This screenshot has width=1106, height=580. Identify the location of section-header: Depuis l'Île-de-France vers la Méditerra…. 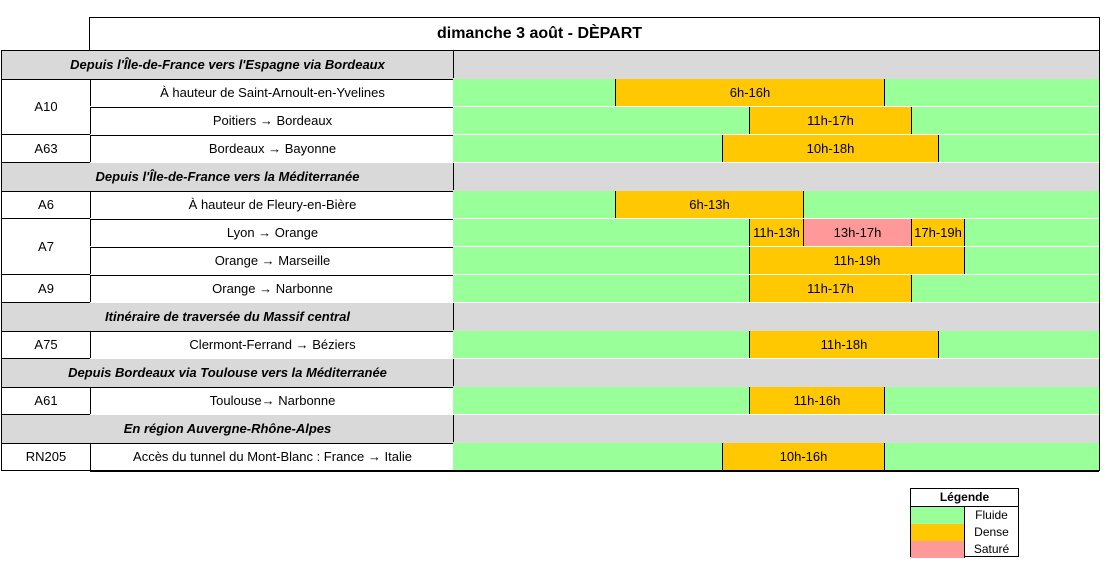
(550, 177).